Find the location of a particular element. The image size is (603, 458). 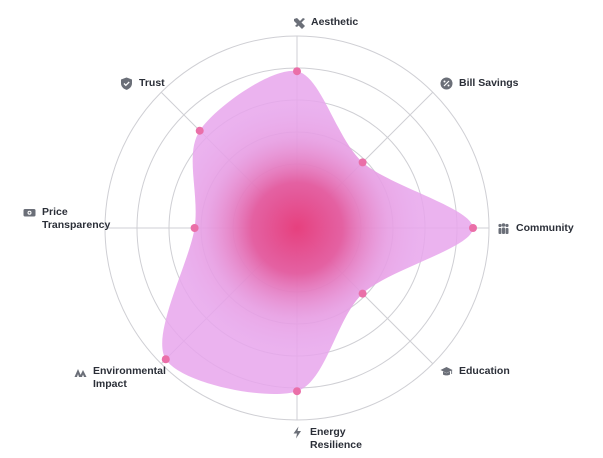

axis-label-energy-resilience: Energy Resilience is located at coordinates (326, 439).